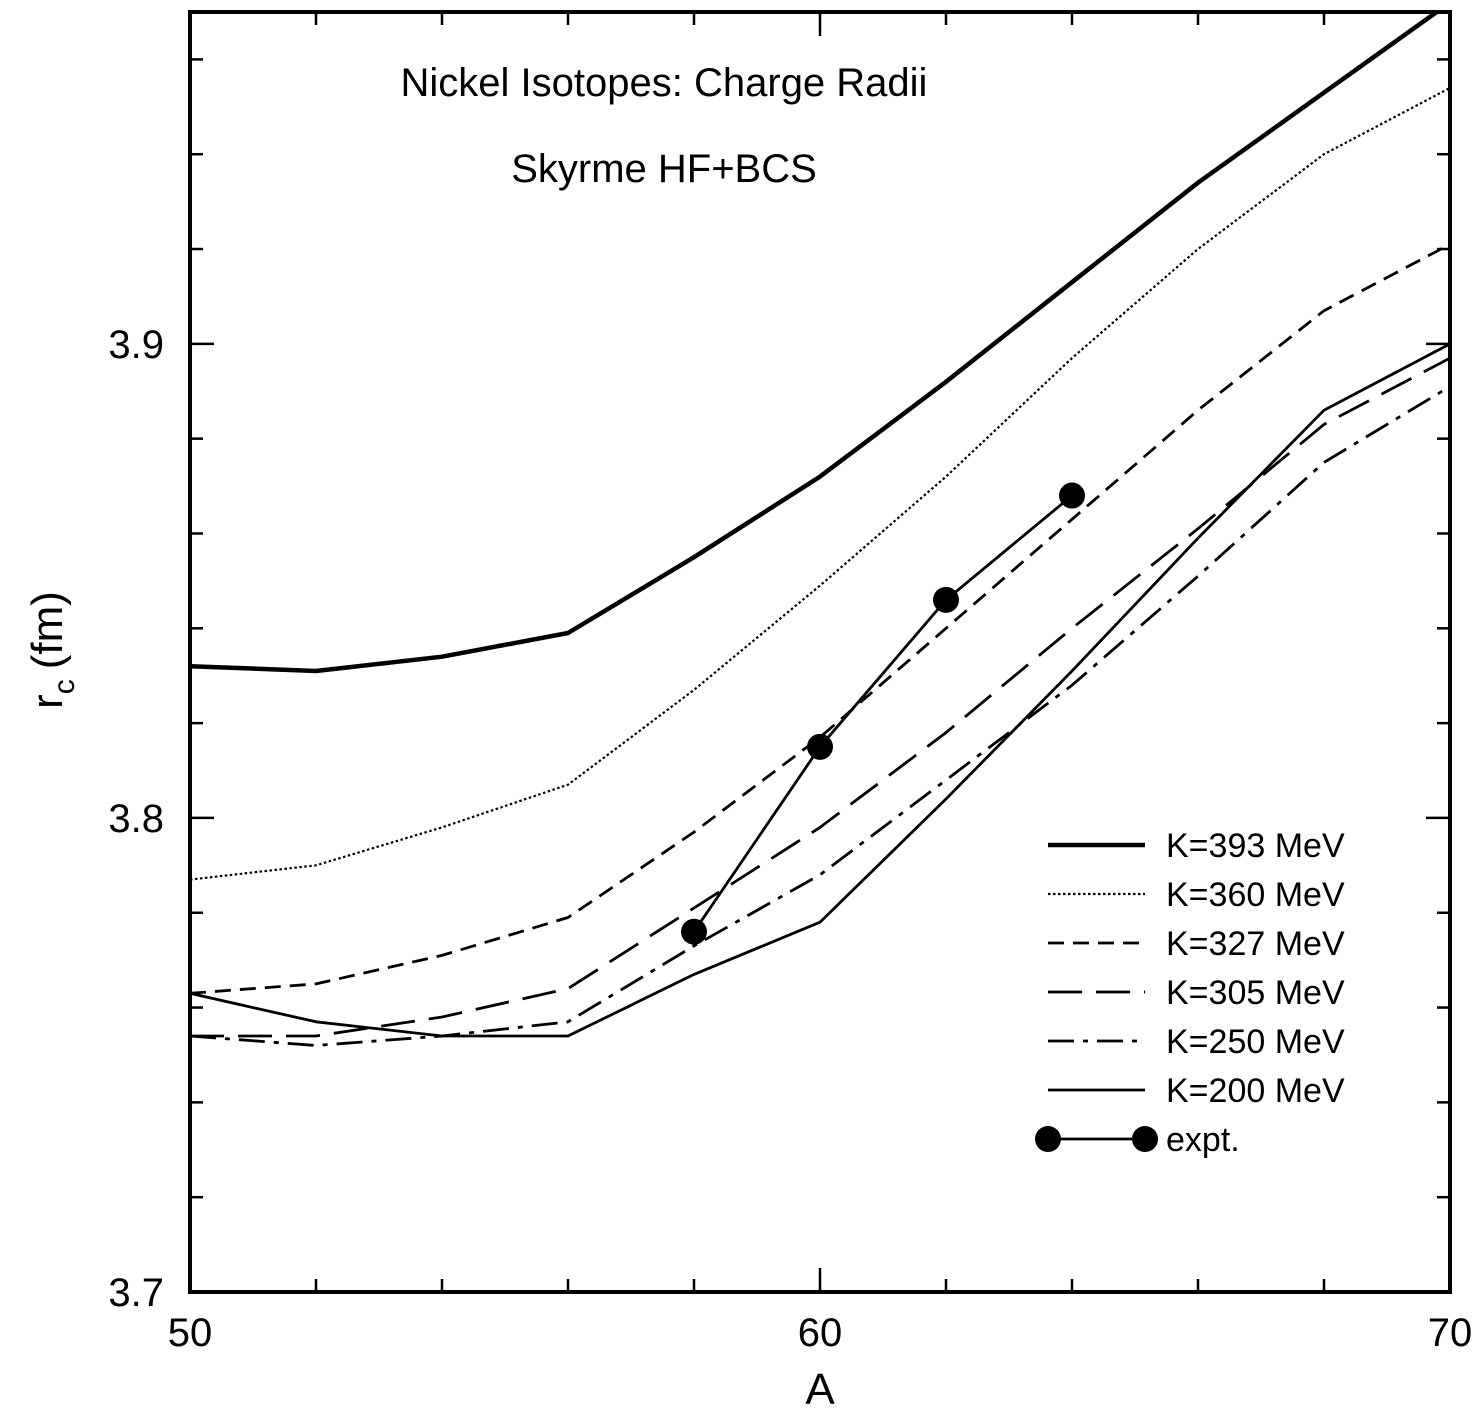 This screenshot has height=1419, width=1480. I want to click on y-tick-label: 3.8, so click(136, 819).